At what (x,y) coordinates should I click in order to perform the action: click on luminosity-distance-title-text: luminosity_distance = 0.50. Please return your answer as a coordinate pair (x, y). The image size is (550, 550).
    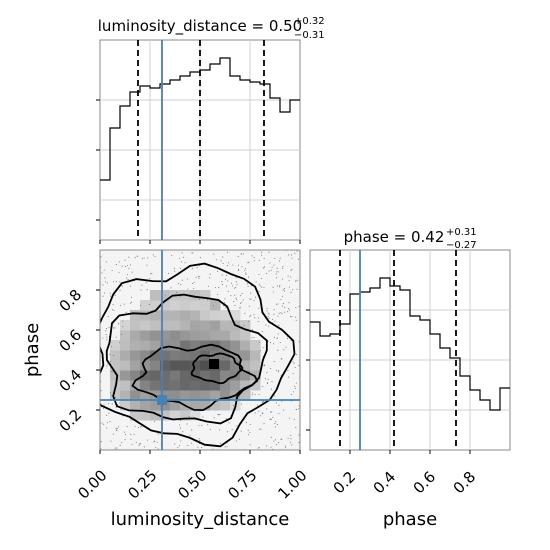
    Looking at the image, I should click on (200, 26).